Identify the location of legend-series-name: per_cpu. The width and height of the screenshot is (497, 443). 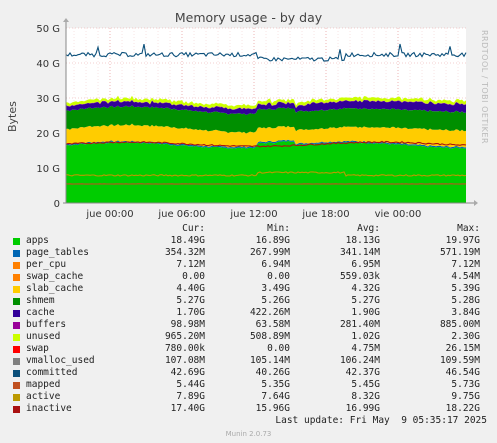
(46, 264).